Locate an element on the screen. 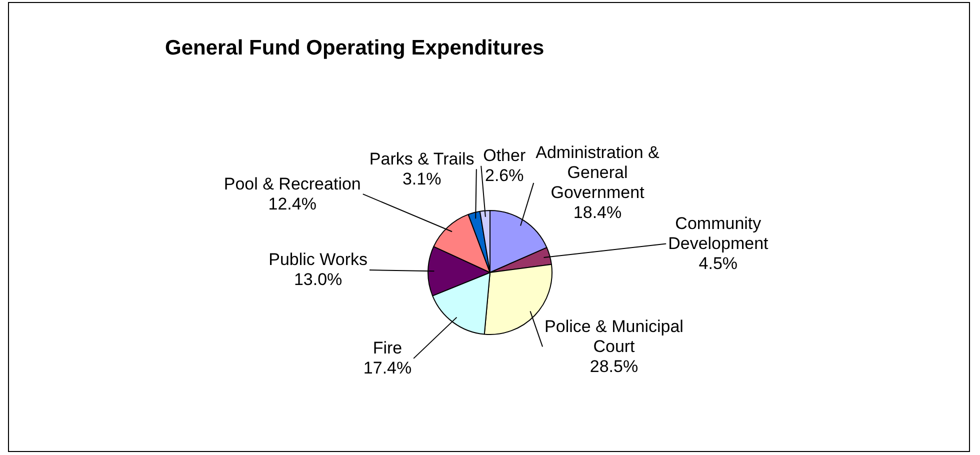 This screenshot has height=455, width=980. data-label: 3.1% is located at coordinates (422, 178).